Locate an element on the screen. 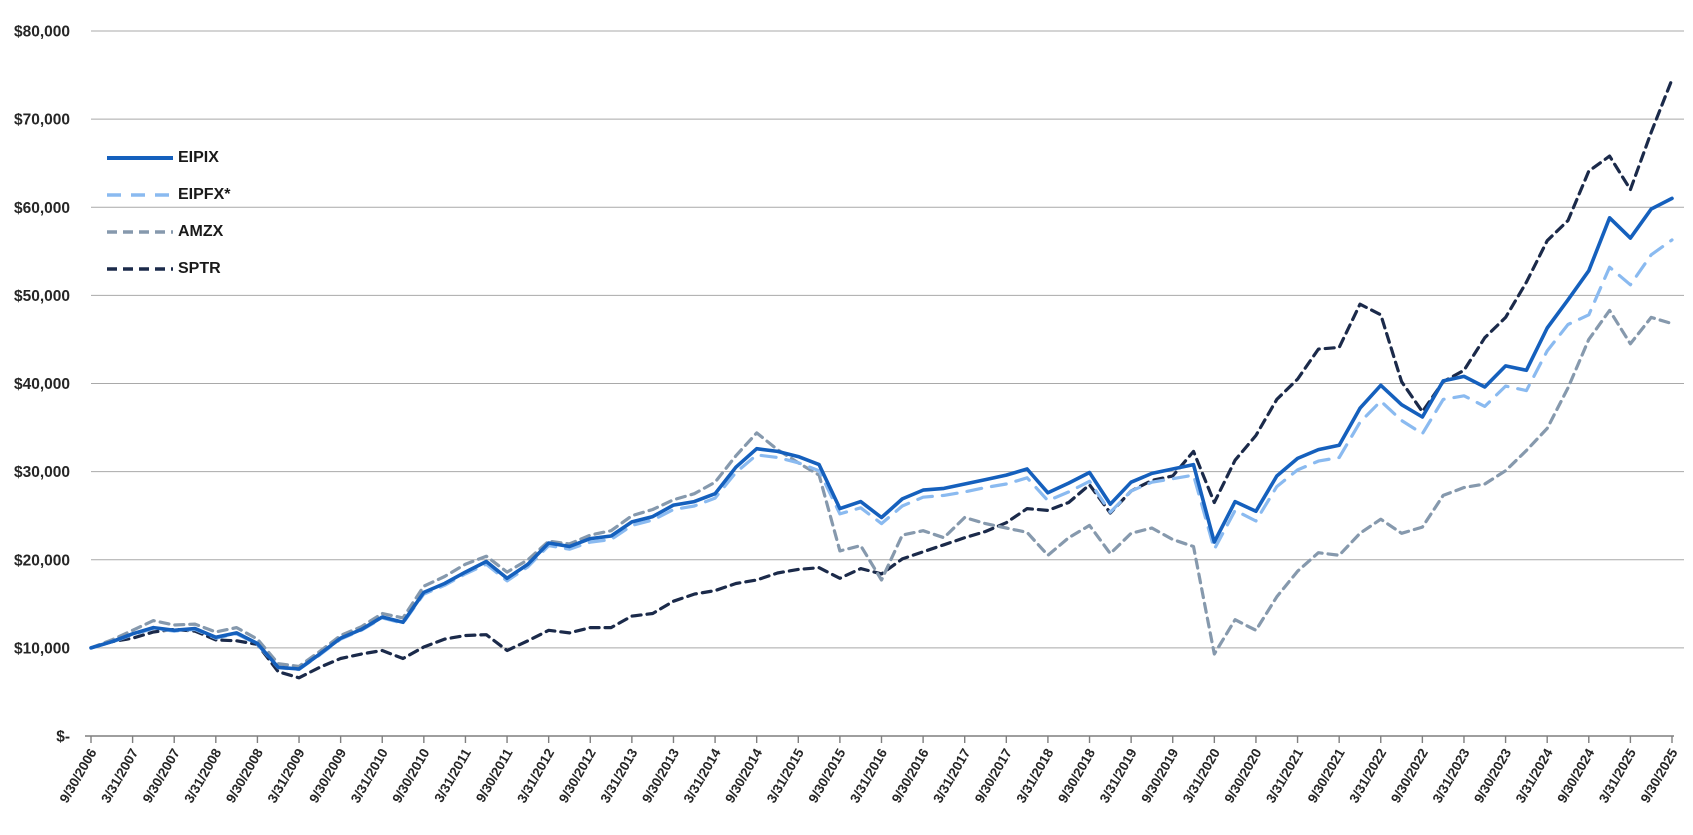 This screenshot has width=1693, height=835. y-tick-label: $- is located at coordinates (63, 737).